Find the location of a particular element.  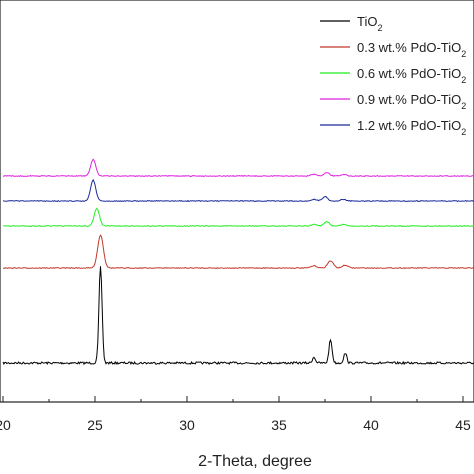

x-tick-label: 35 is located at coordinates (279, 425).